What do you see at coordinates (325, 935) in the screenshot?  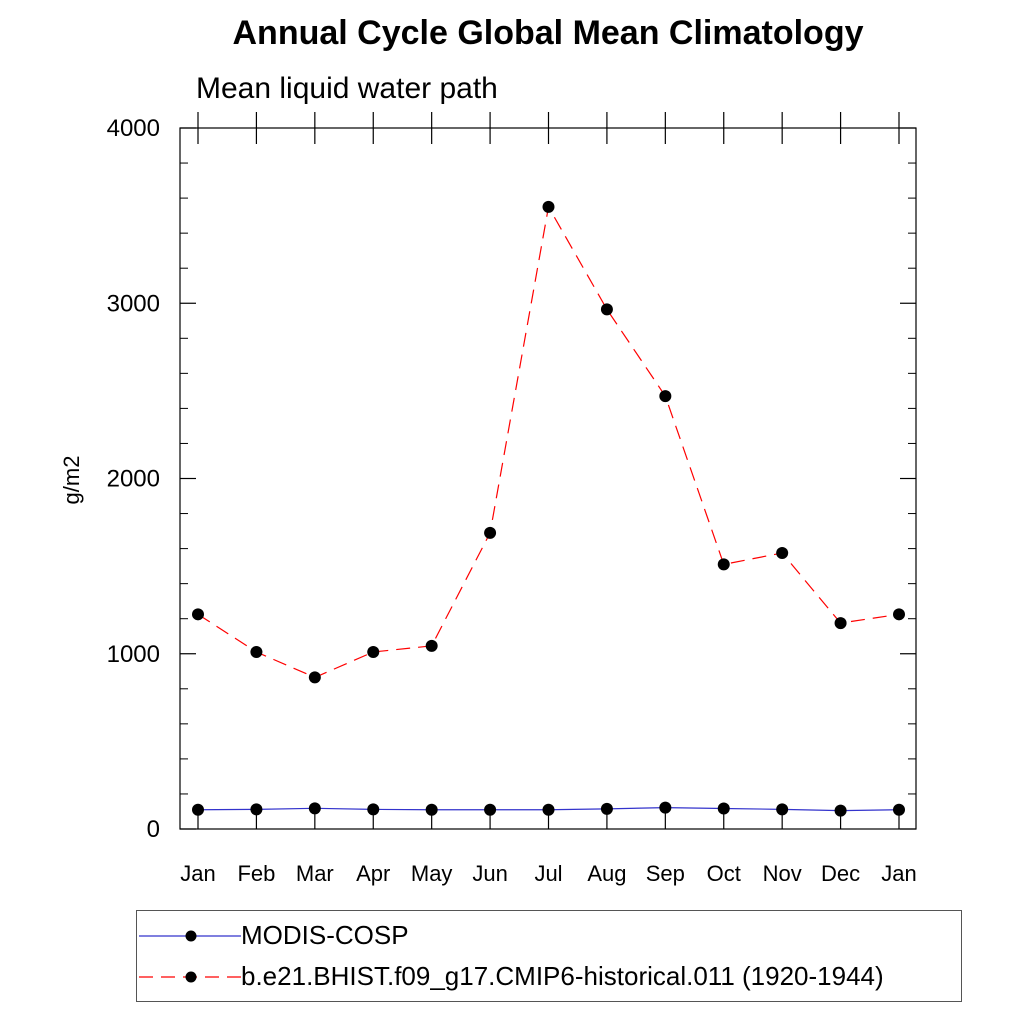 I see `legend-label-series-1: MODIS-COSP` at bounding box center [325, 935].